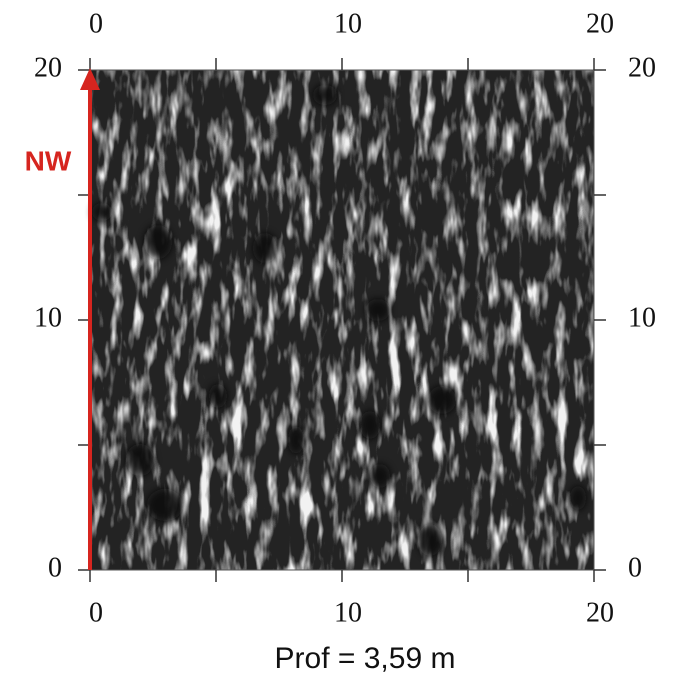 Image resolution: width=676 pixels, height=680 pixels. What do you see at coordinates (365, 658) in the screenshot?
I see `x-axis-label: Prof = 3,59 m` at bounding box center [365, 658].